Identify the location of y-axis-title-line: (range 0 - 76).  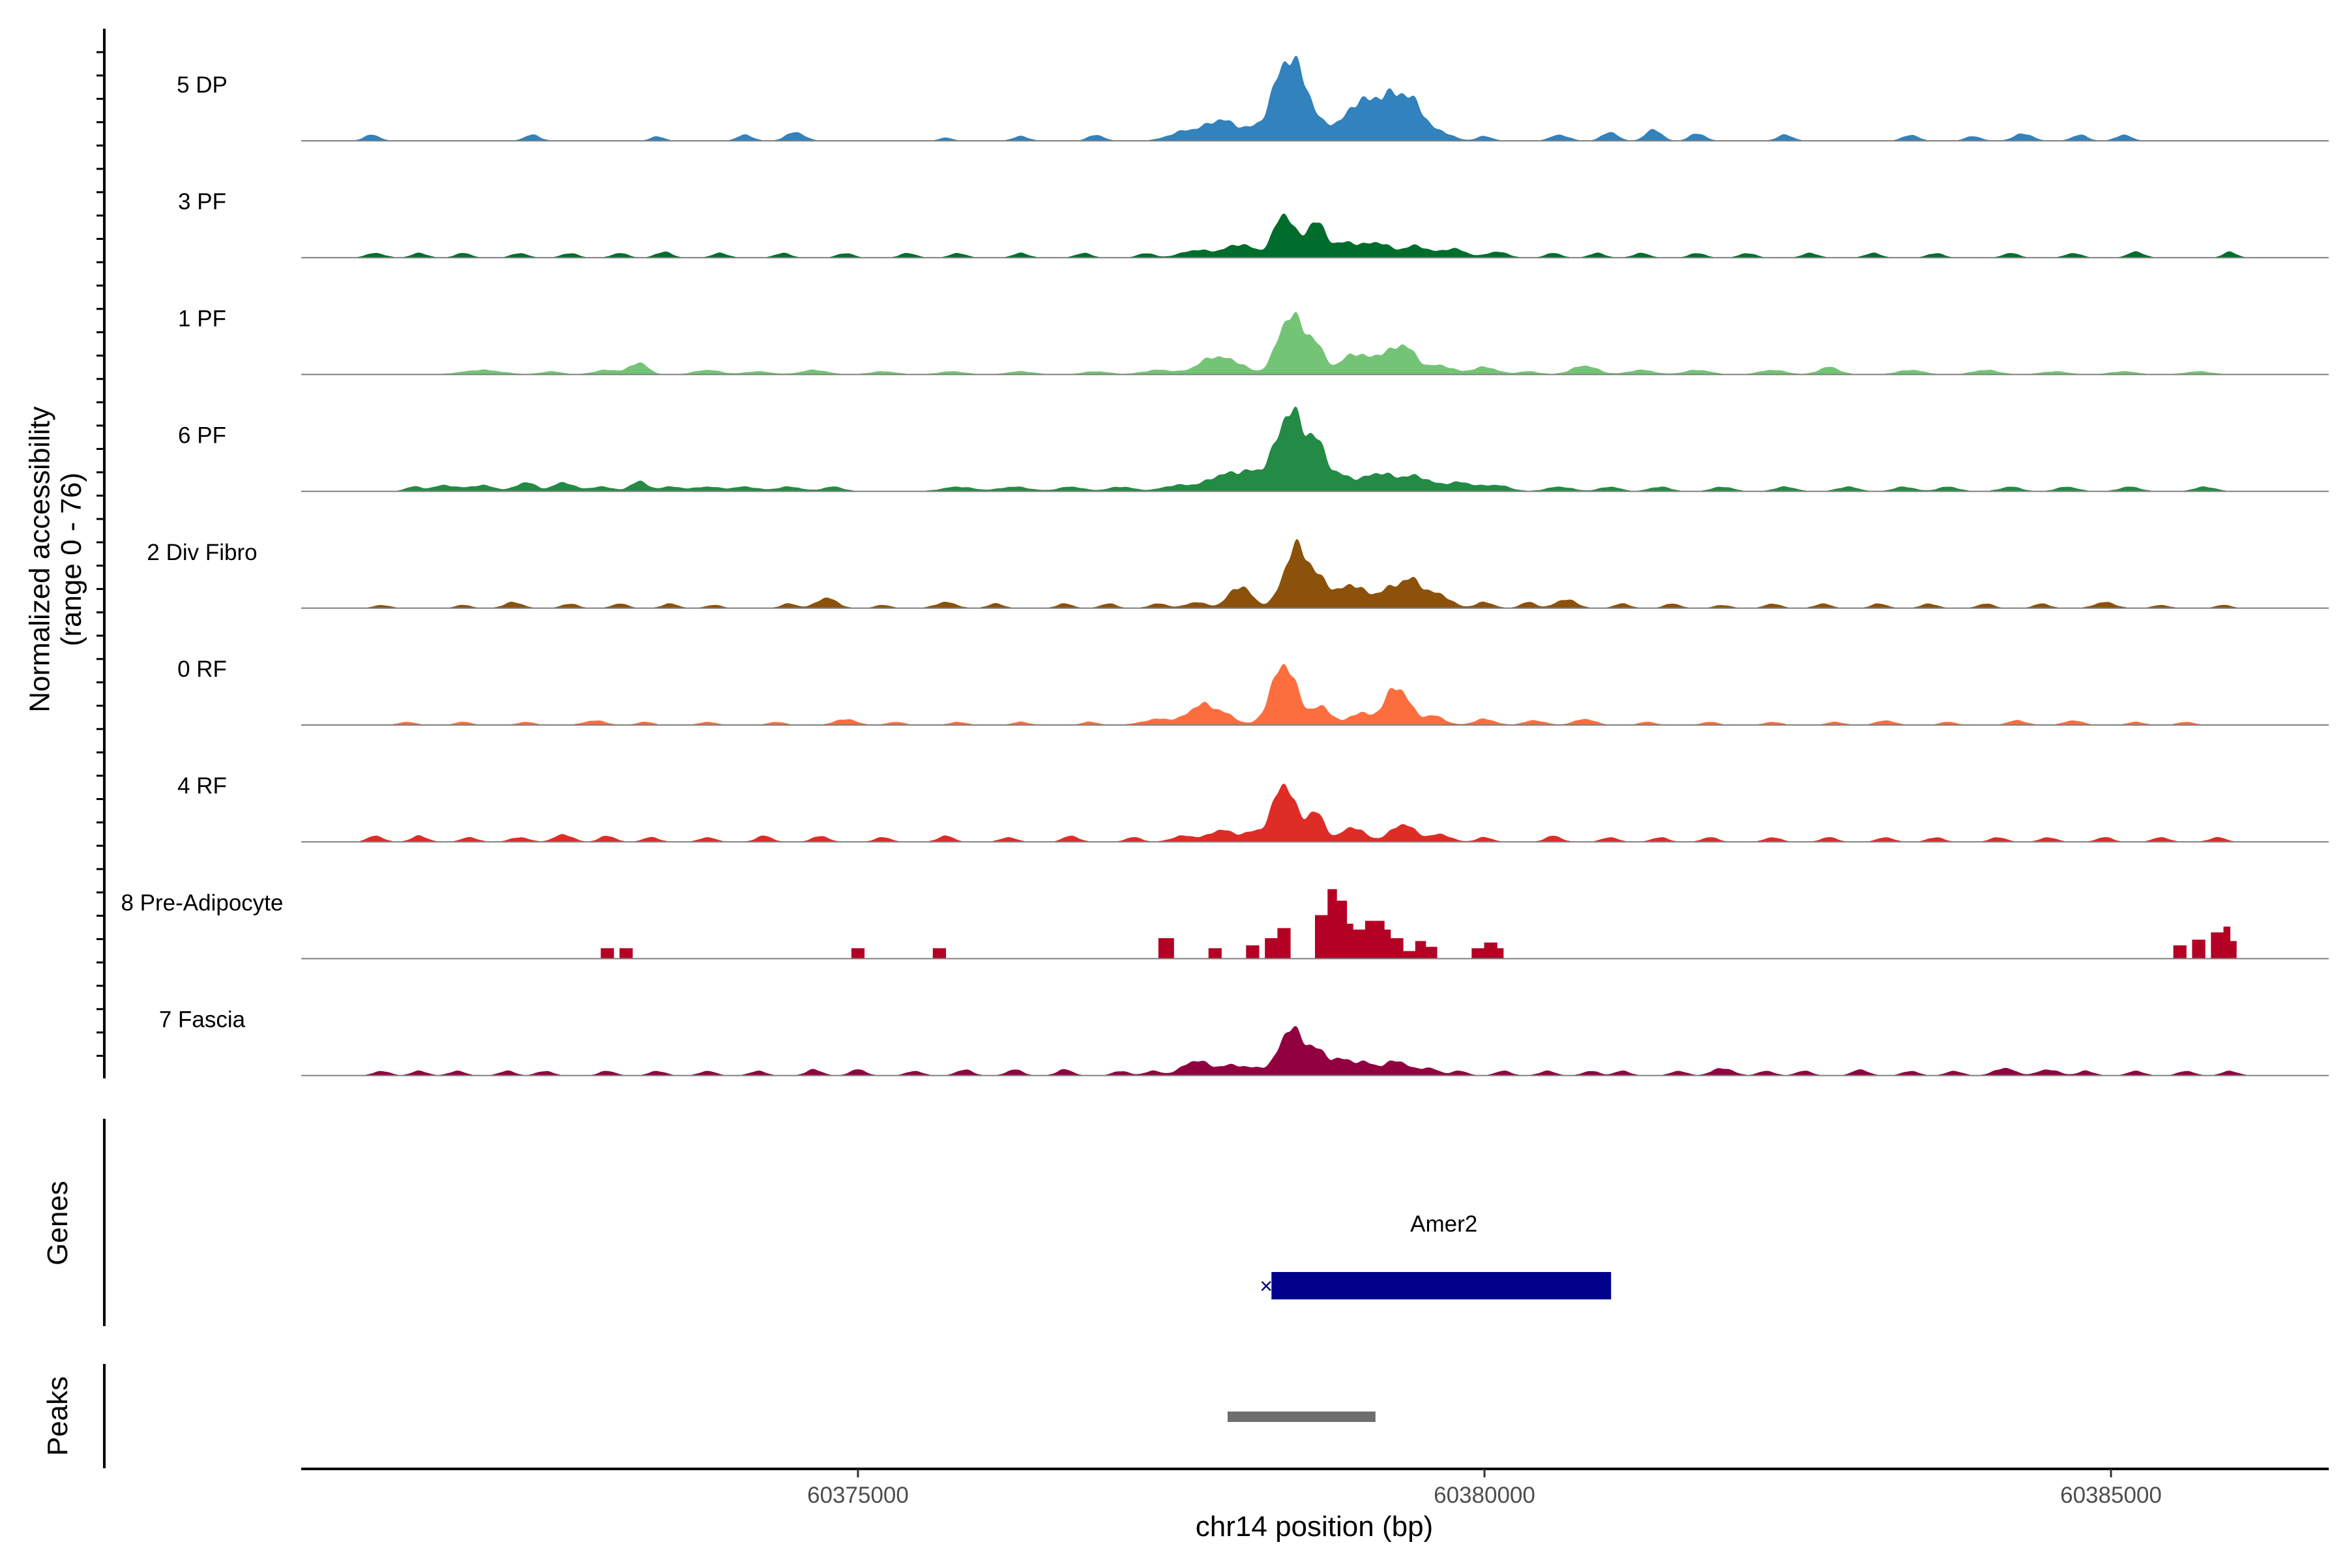
(71, 560).